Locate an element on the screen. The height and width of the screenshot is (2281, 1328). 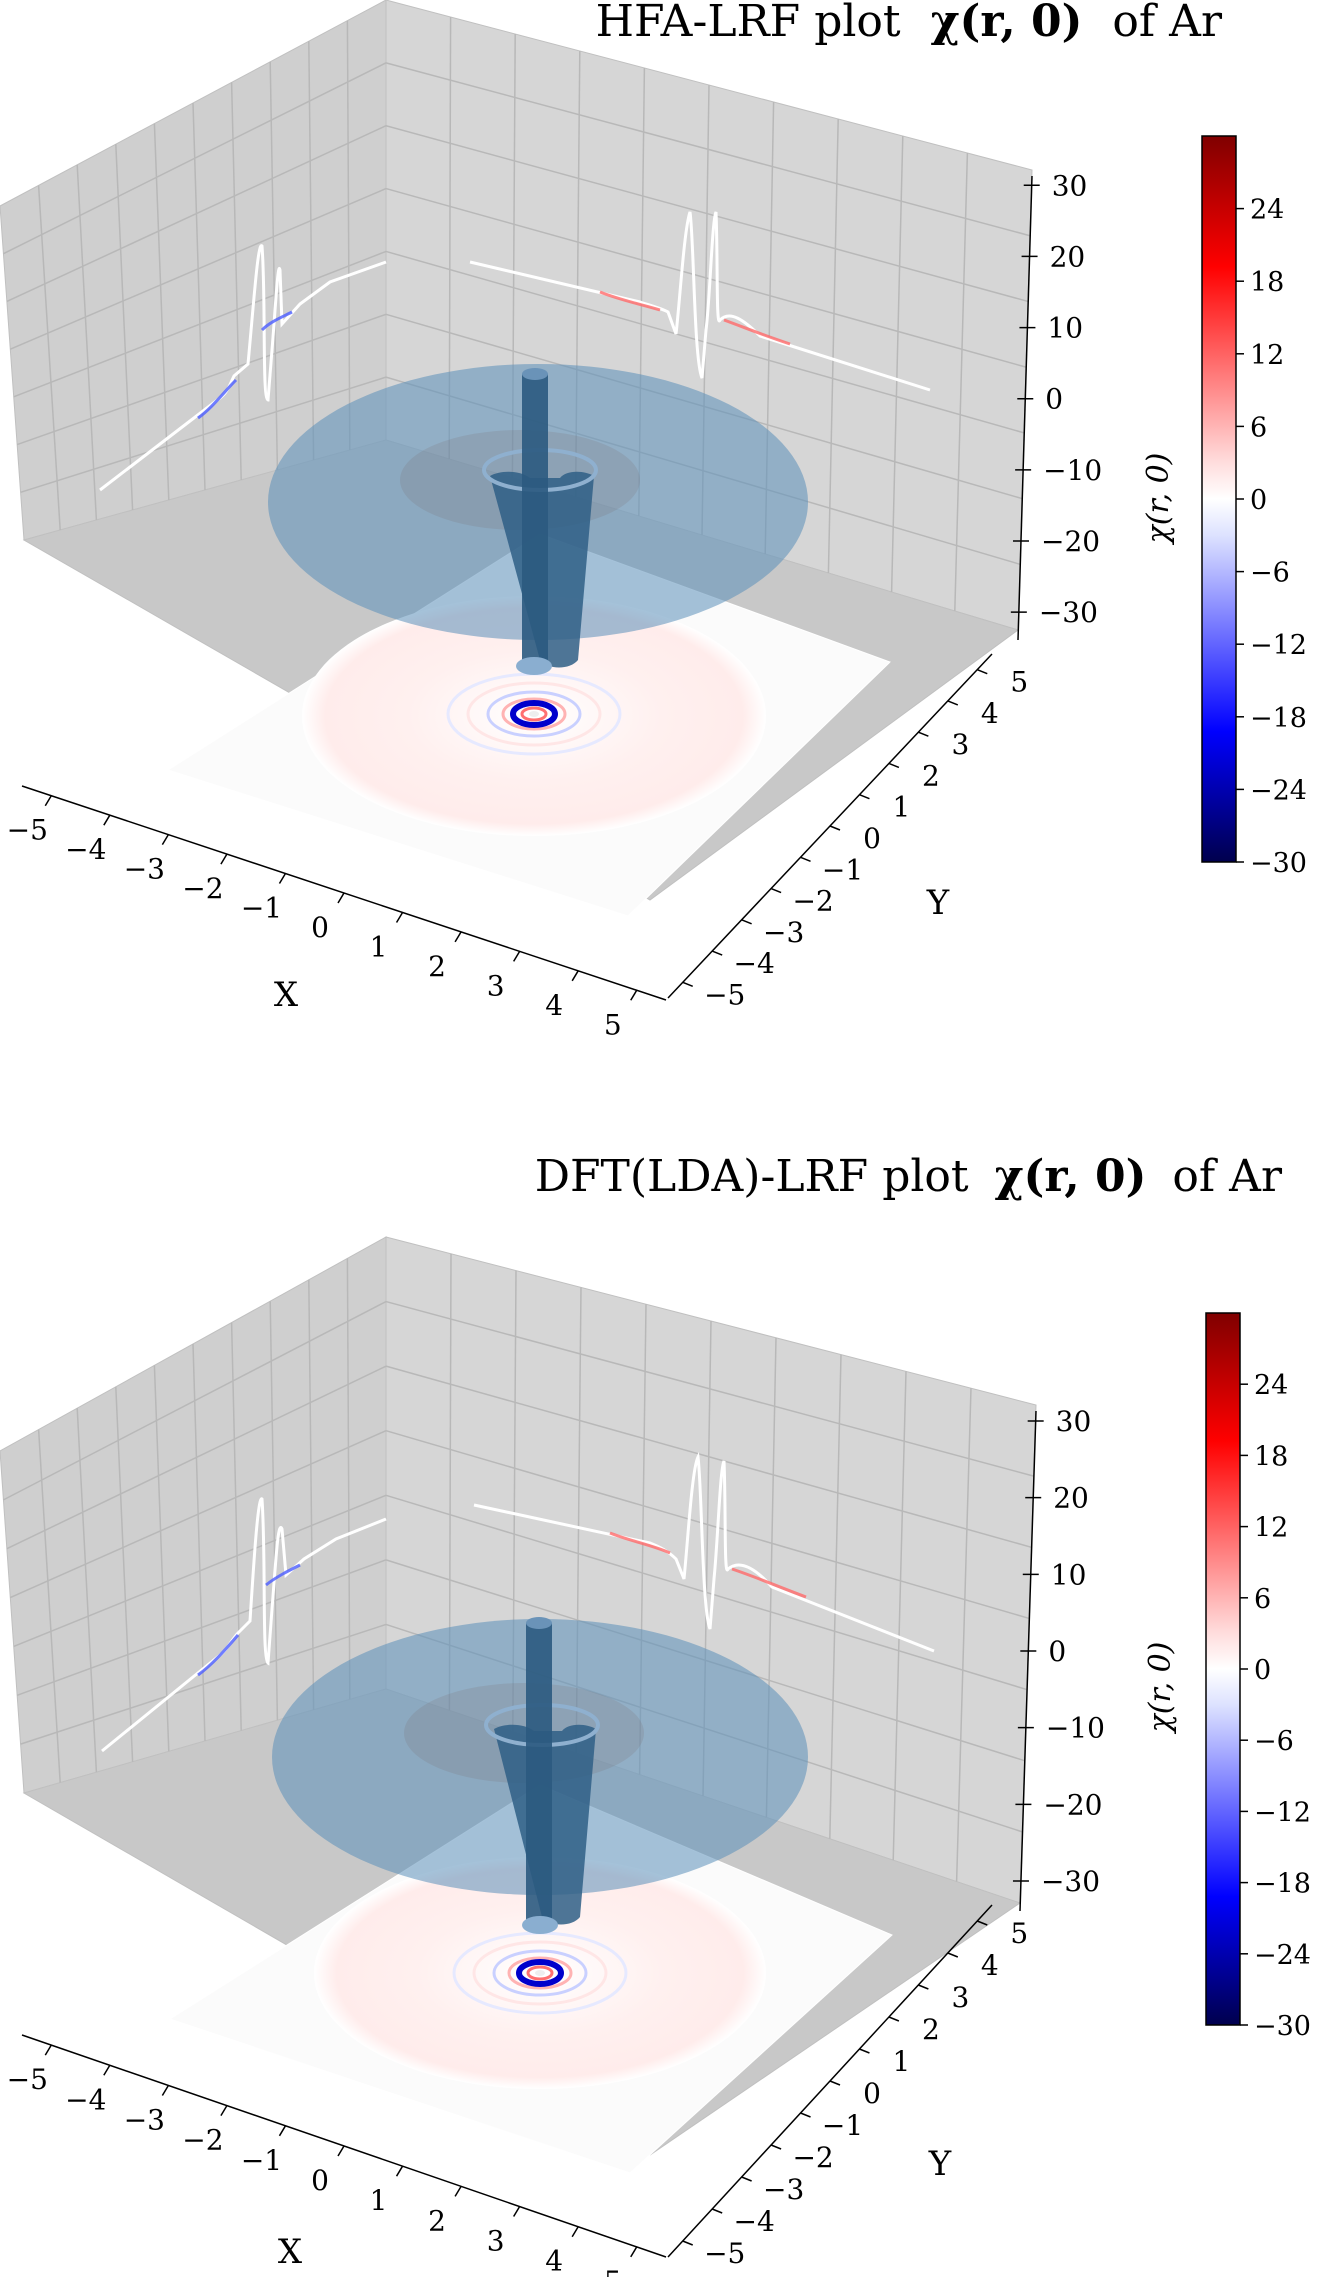
y-tick-label: 1 is located at coordinates (902, 2061).